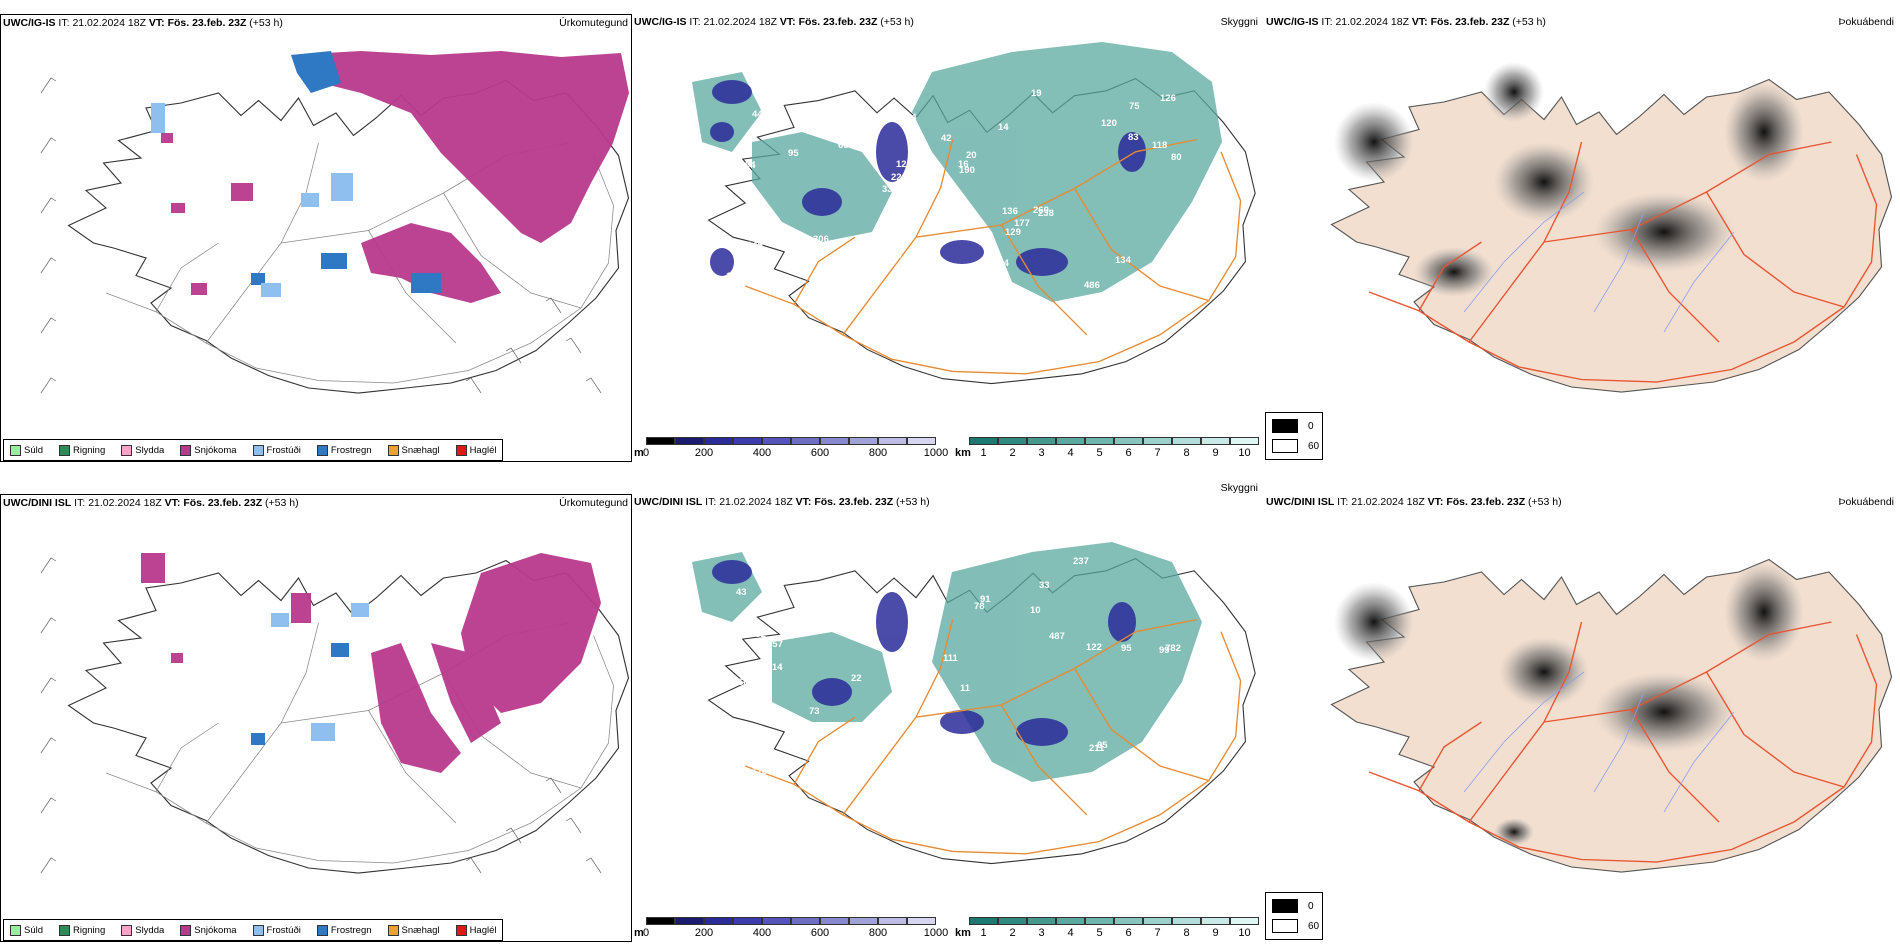 The image size is (1900, 950). I want to click on snow-areas, so click(395, 177).